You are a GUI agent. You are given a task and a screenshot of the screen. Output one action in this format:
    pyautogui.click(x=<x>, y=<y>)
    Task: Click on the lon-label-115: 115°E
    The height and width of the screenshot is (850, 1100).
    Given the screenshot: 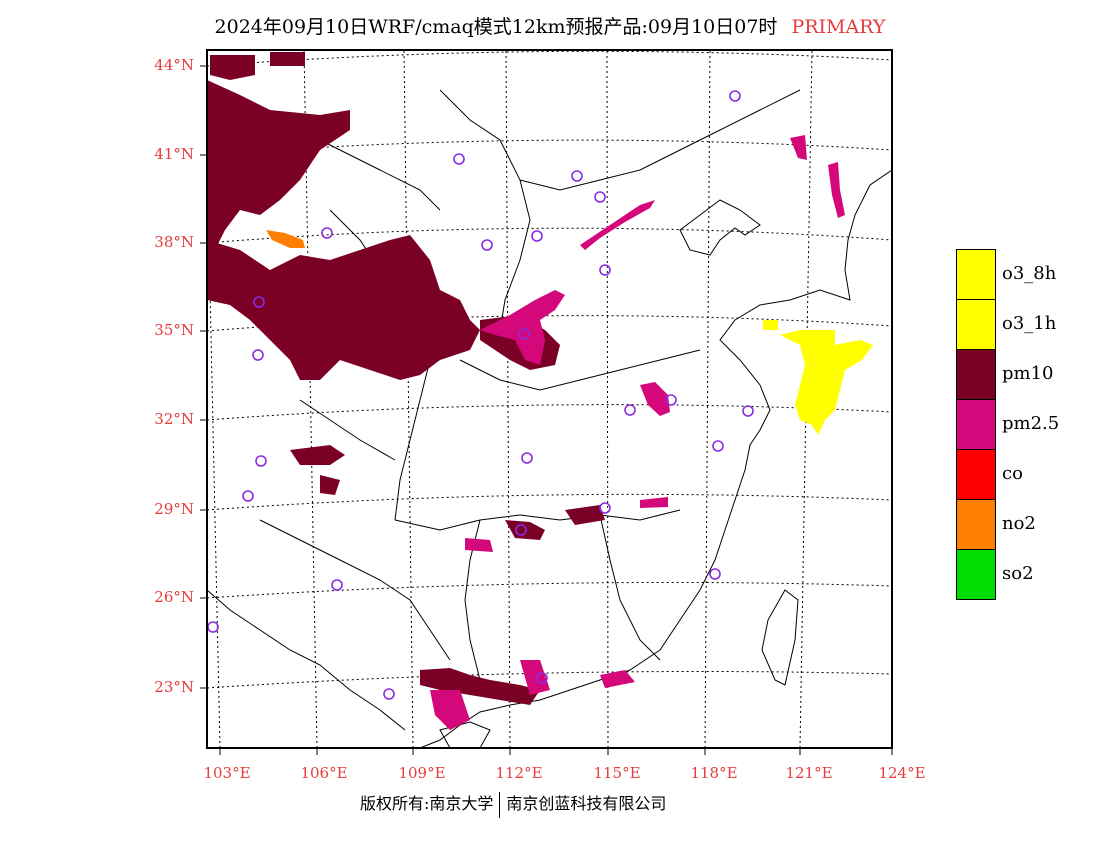 What is the action you would take?
    pyautogui.click(x=617, y=773)
    